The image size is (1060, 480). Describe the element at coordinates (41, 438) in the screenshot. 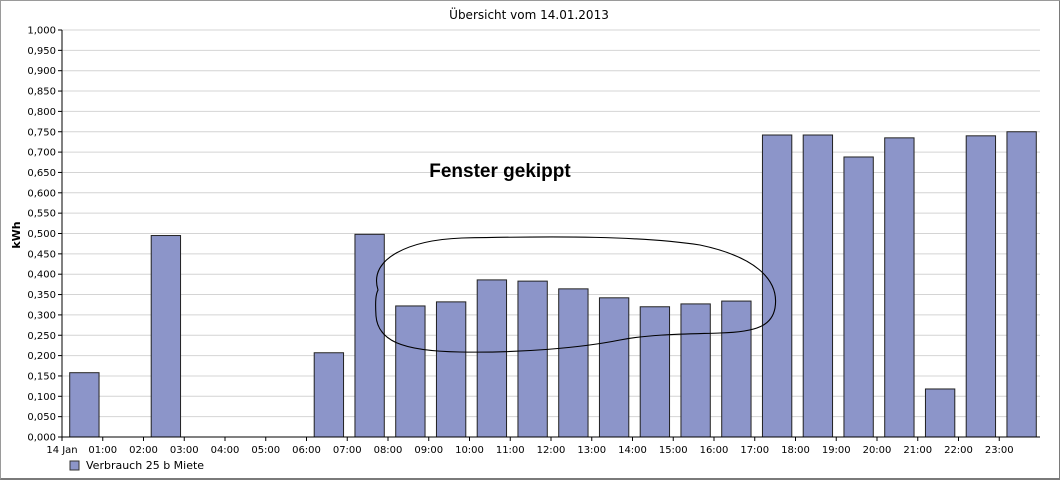

I see `y-tick-label: 0,000` at that location.